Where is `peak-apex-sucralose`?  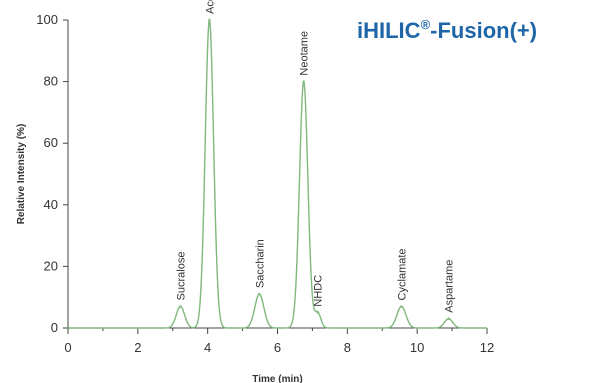
peak-apex-sucralose is located at coordinates (180, 306).